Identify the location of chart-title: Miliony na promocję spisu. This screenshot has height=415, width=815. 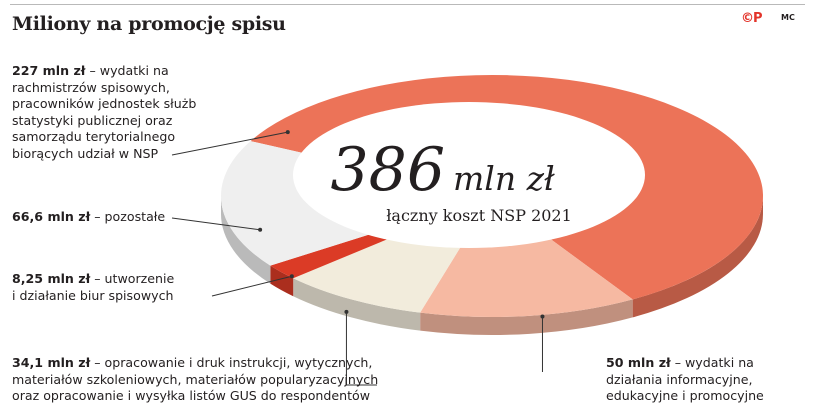
(149, 24).